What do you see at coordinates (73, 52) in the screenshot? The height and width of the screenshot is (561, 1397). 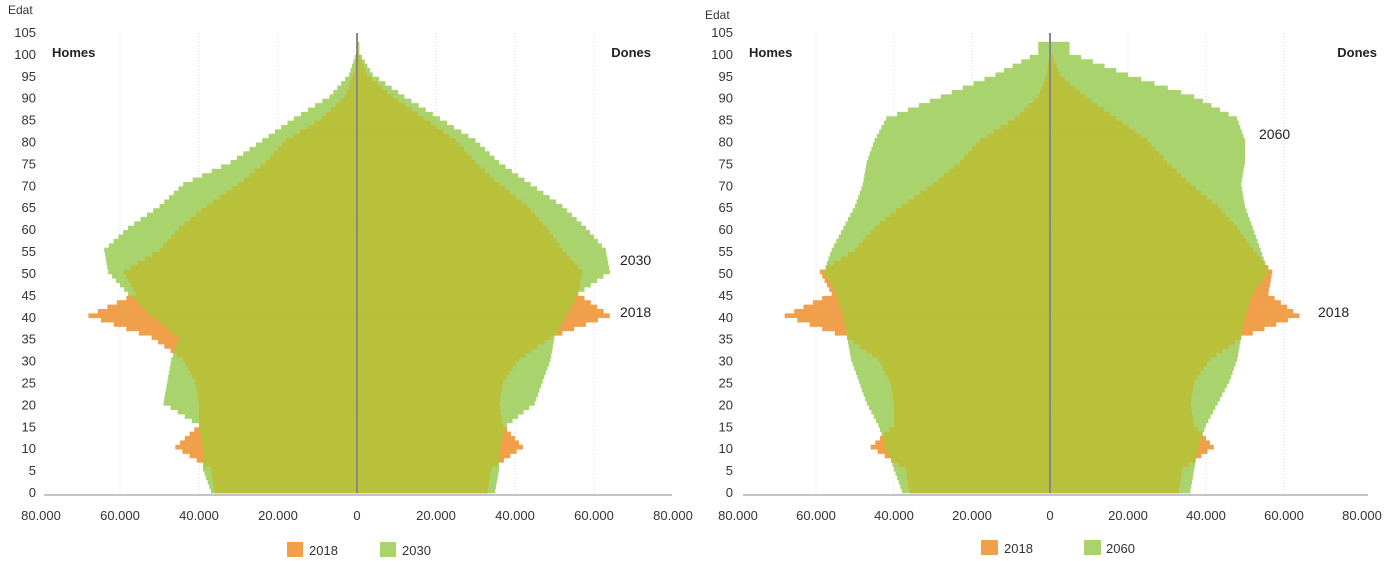 I see `homes-label: Homes` at bounding box center [73, 52].